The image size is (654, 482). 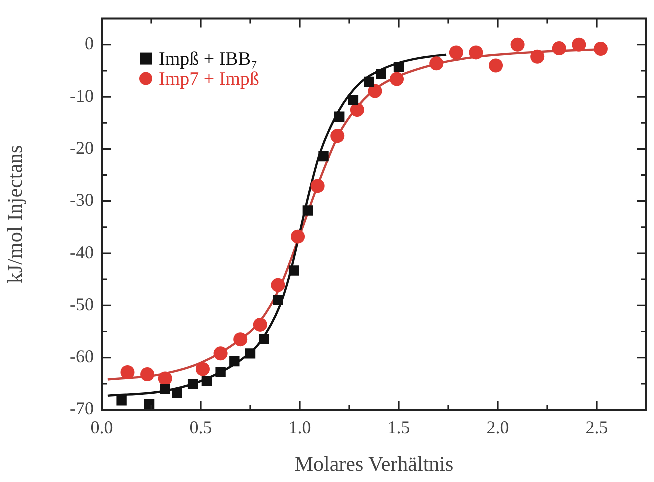 What do you see at coordinates (82, 408) in the screenshot?
I see `y-tick-label: -70` at bounding box center [82, 408].